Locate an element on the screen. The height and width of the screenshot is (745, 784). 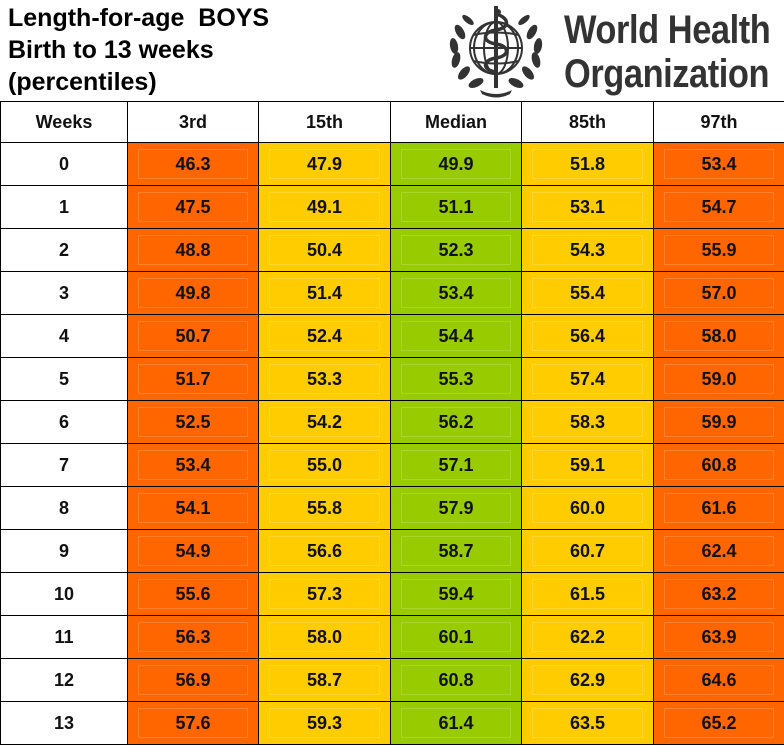
header-median: Median is located at coordinates (456, 122).